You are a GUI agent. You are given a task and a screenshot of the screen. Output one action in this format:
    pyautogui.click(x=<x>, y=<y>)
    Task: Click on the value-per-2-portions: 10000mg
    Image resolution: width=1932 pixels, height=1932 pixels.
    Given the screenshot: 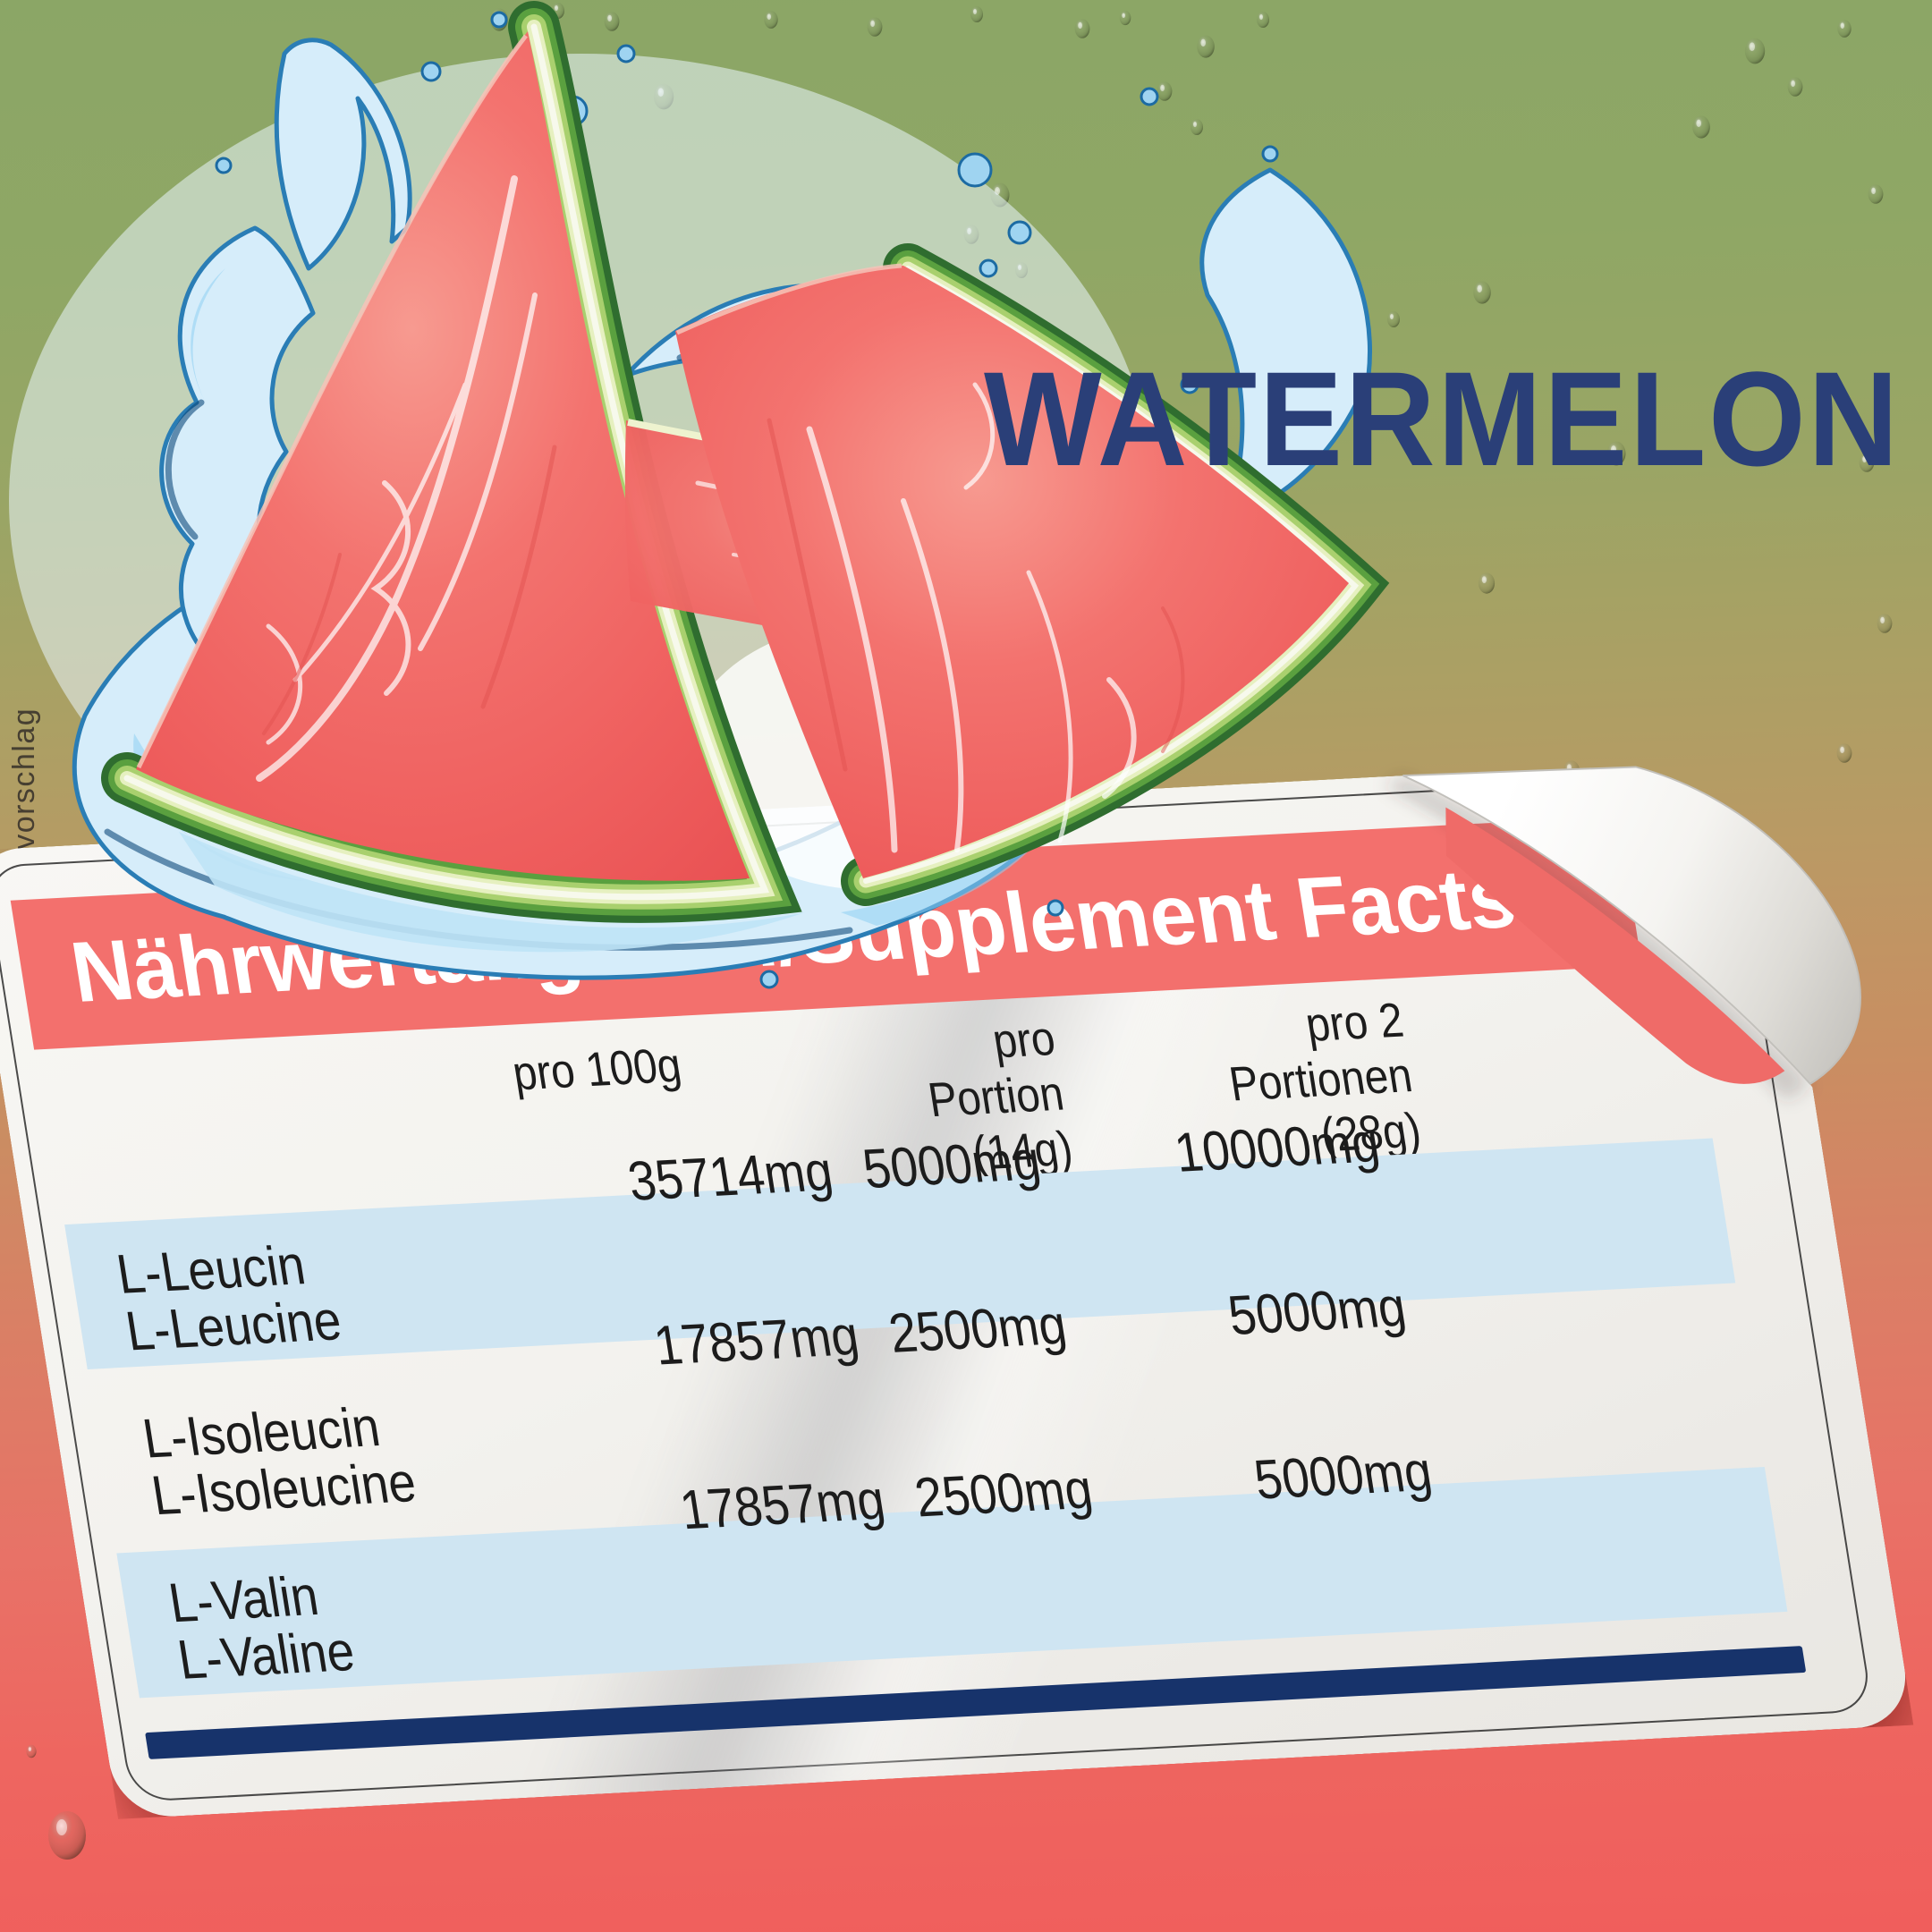 What is the action you would take?
    pyautogui.click(x=1278, y=1148)
    